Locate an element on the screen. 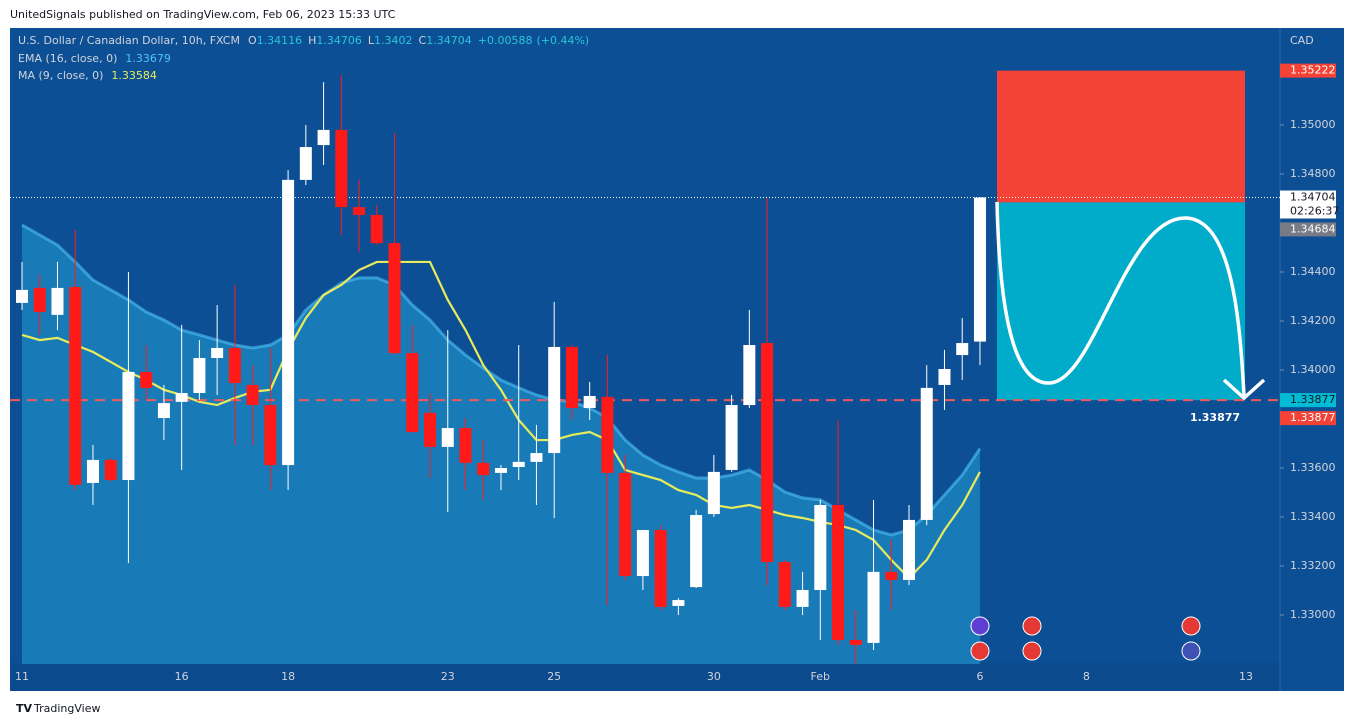  y-tick-label: 1.33200 is located at coordinates (1313, 565).